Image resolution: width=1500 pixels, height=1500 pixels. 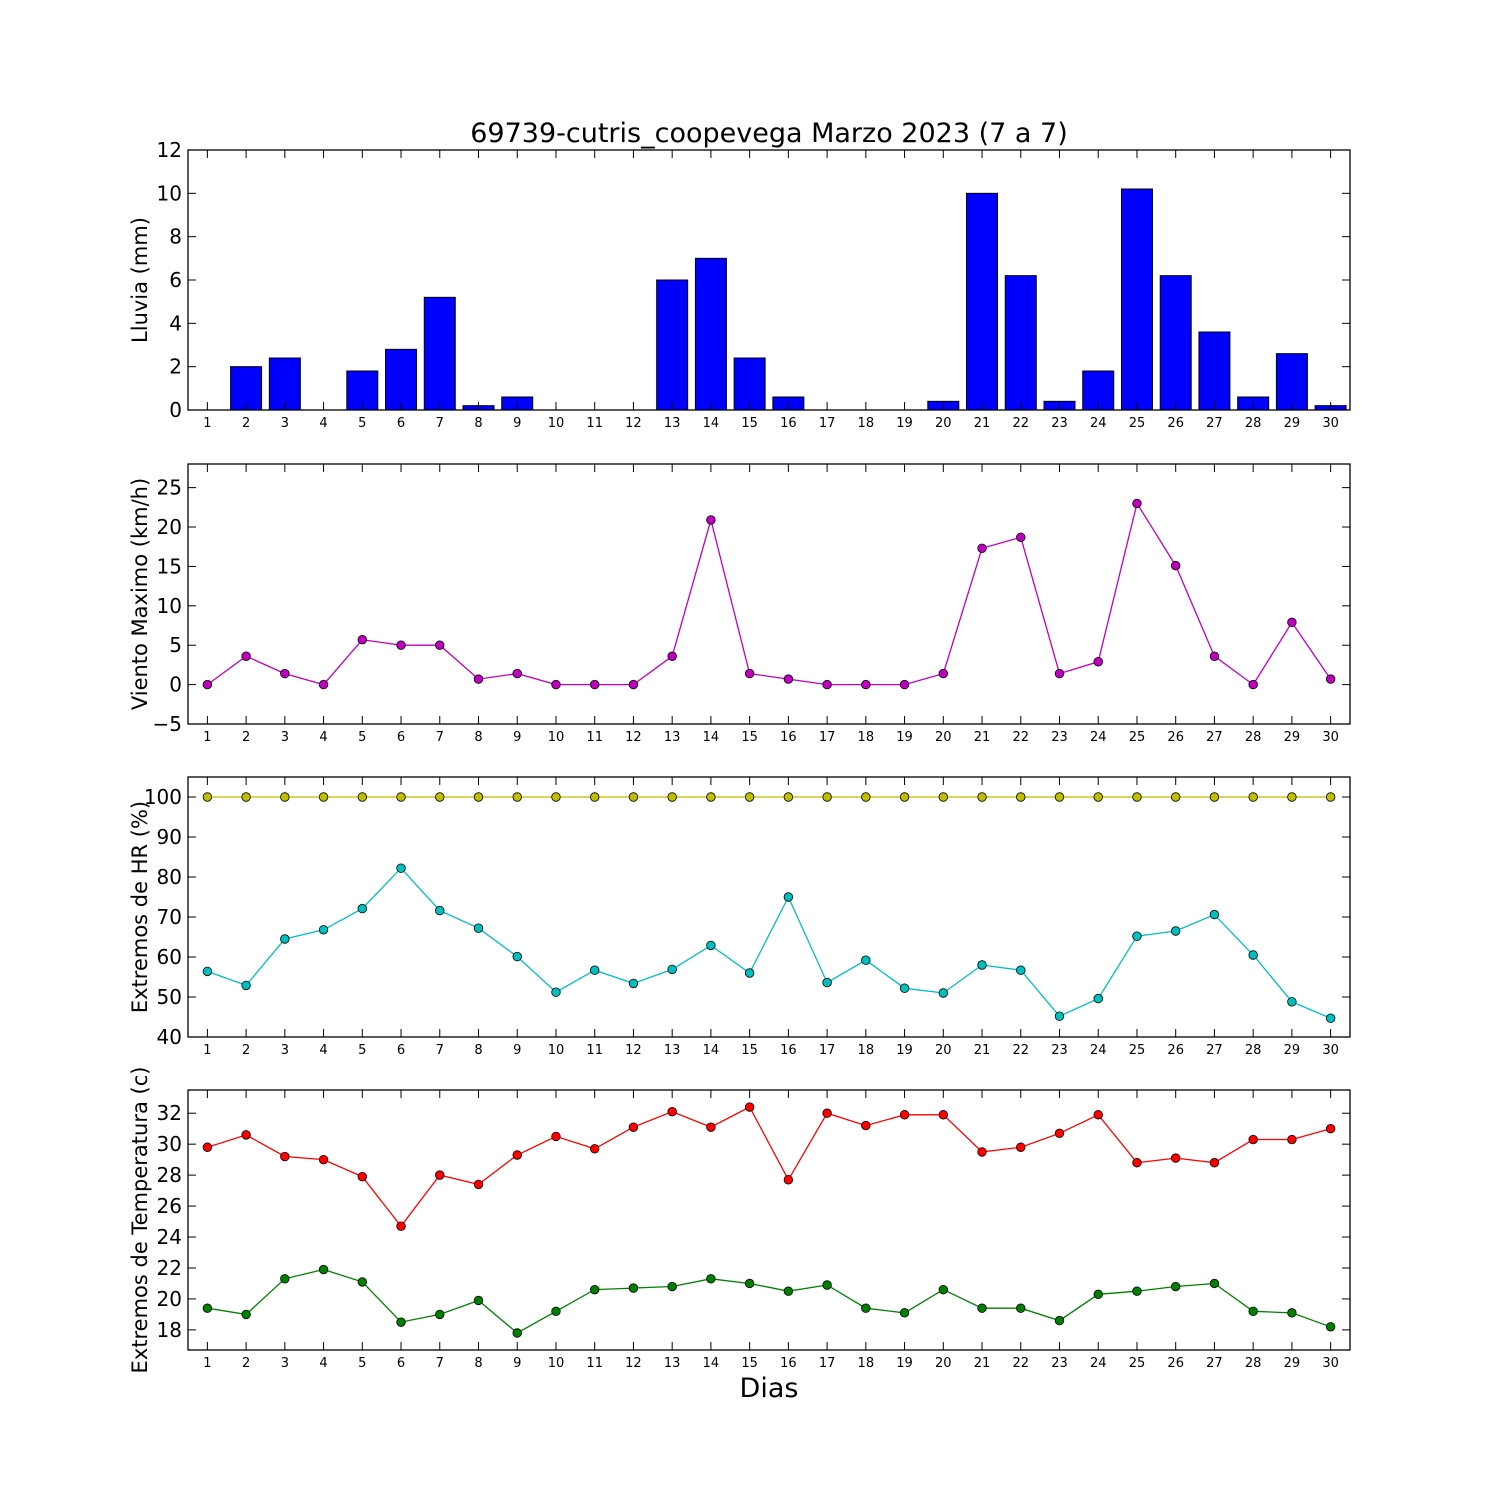 I want to click on x-tick-label: 16, so click(x=788, y=737).